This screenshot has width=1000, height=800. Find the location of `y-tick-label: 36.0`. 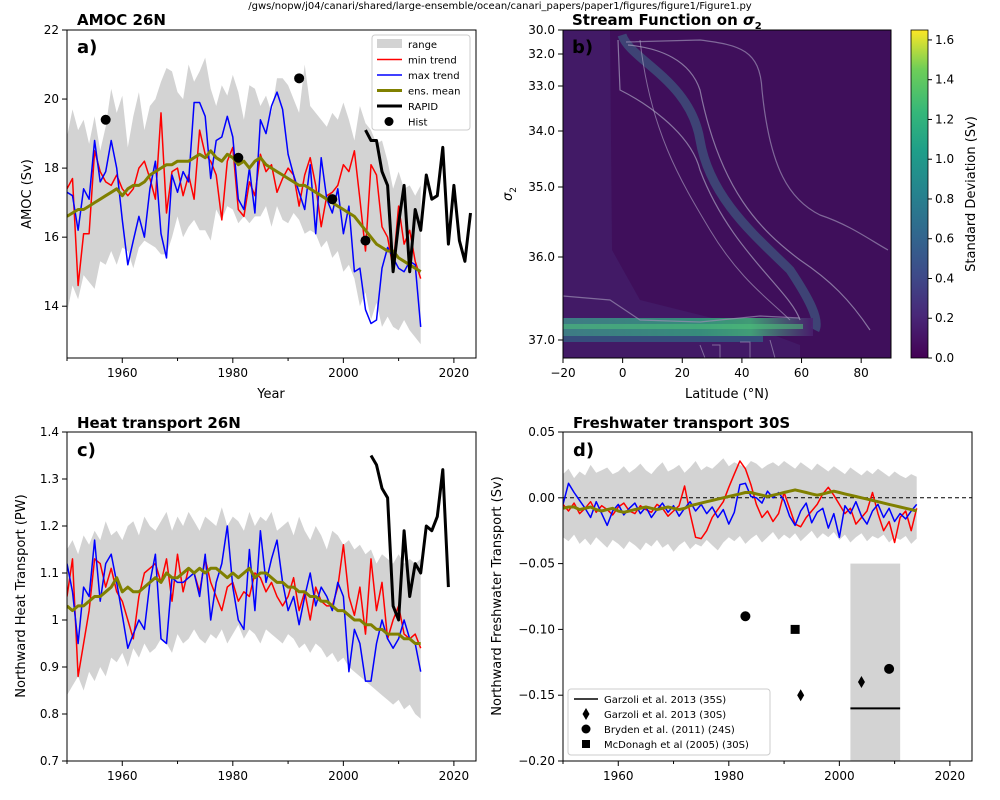

y-tick-label: 36.0 is located at coordinates (541, 257).